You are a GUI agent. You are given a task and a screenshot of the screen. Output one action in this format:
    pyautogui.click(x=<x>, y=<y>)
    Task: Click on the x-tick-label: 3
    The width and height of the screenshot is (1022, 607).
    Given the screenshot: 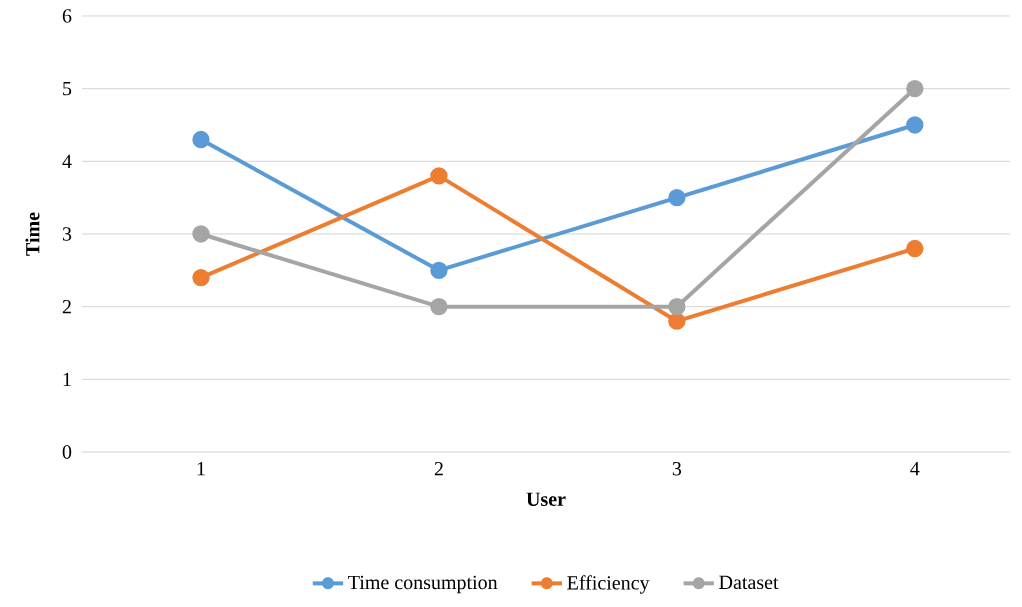 What is the action you would take?
    pyautogui.click(x=677, y=469)
    